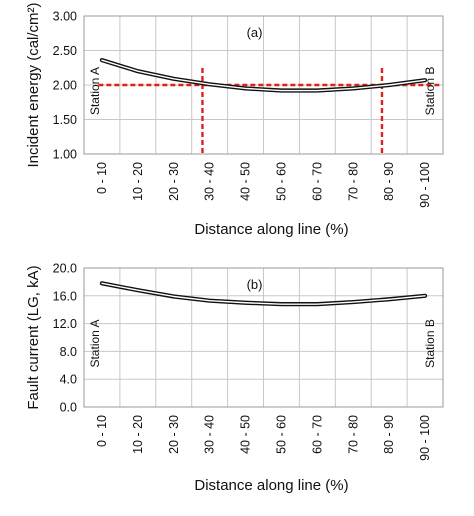 The height and width of the screenshot is (516, 474). What do you see at coordinates (255, 32) in the screenshot?
I see `panel-label: (a)` at bounding box center [255, 32].